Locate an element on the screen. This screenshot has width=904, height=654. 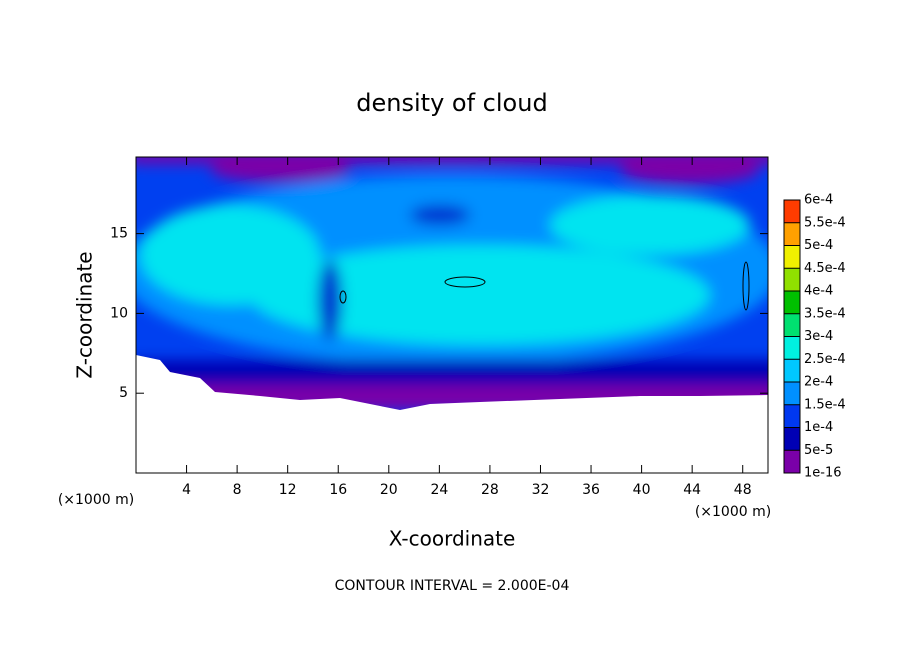
footnote: CONTOUR INTERVAL = 2.000E-04 is located at coordinates (452, 586).